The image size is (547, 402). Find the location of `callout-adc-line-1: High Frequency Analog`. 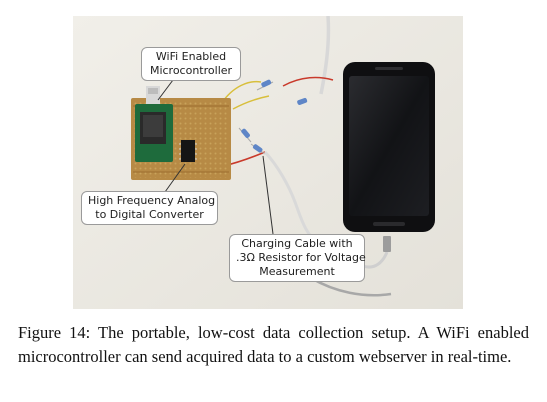

callout-adc-line-1: High Frequency Analog is located at coordinates (152, 200).